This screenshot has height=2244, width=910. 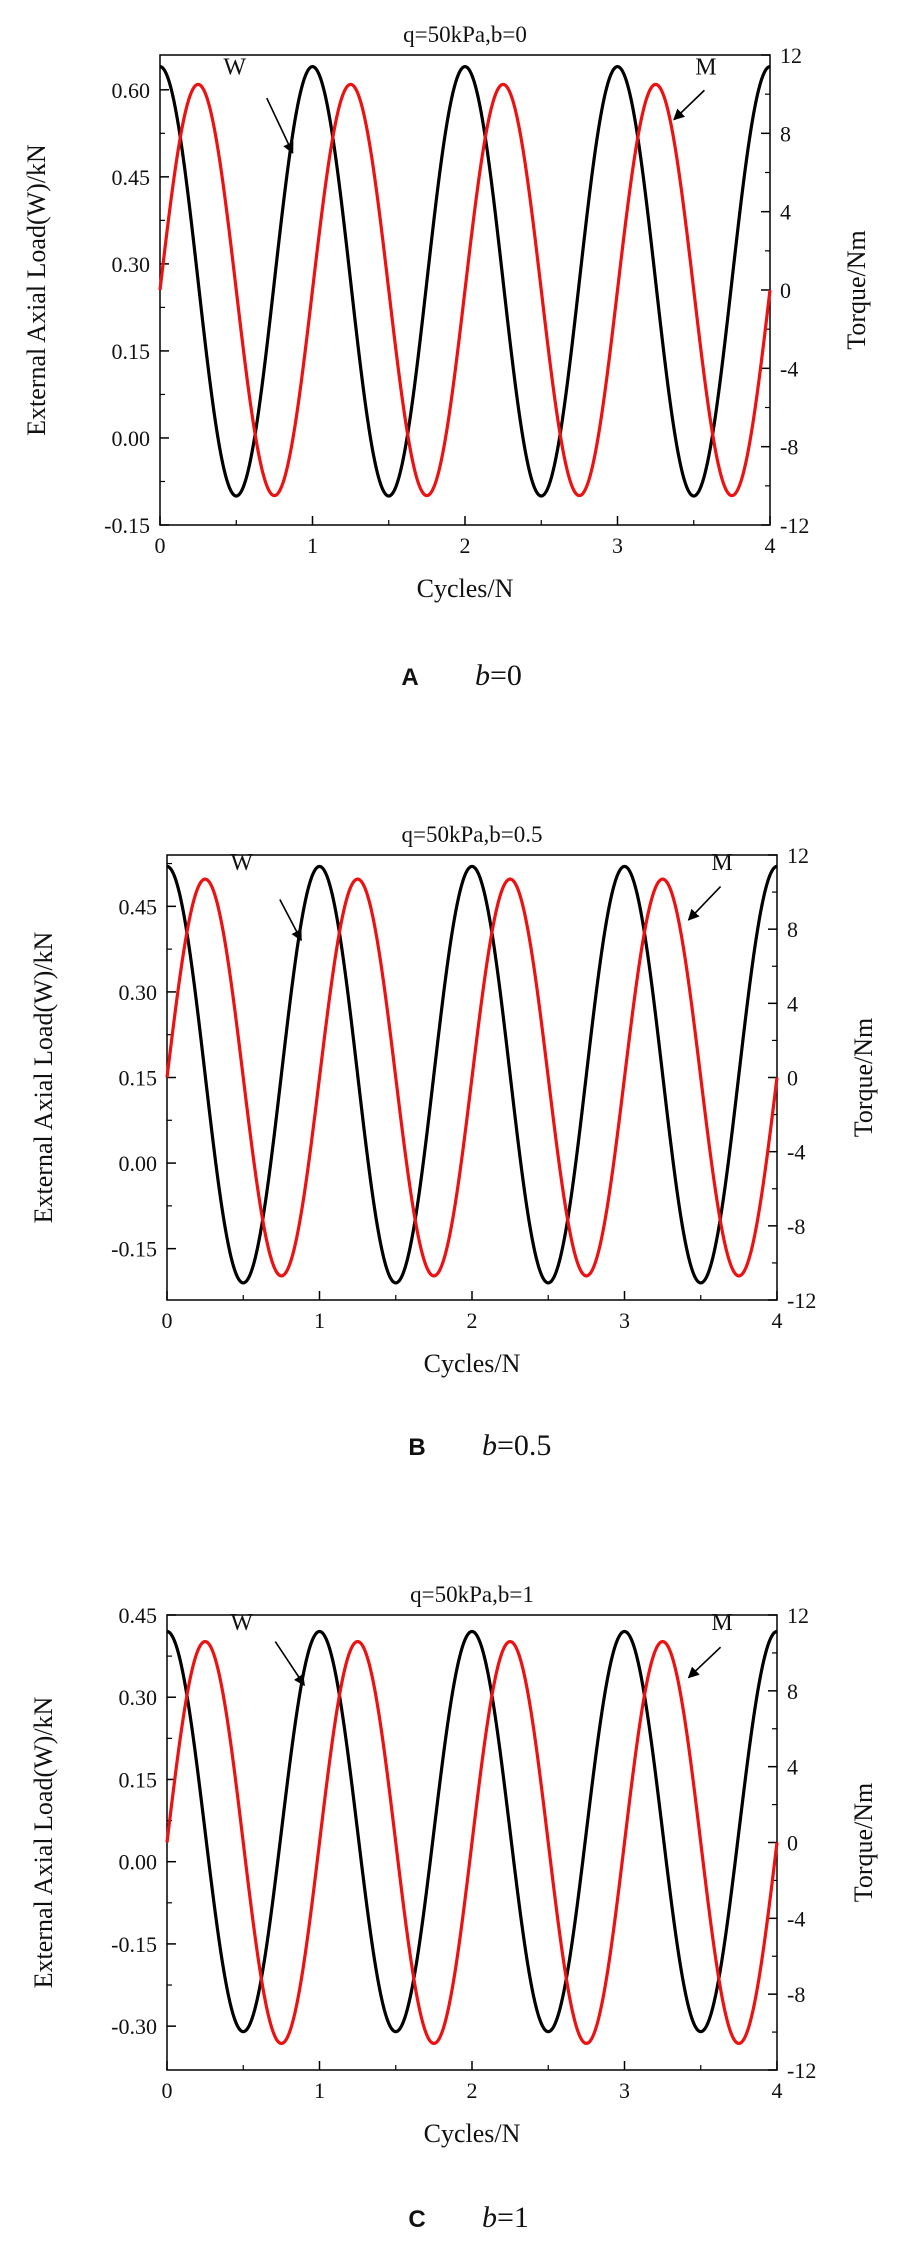 I want to click on chart-title: q=50kPa,b=0, so click(x=465, y=34).